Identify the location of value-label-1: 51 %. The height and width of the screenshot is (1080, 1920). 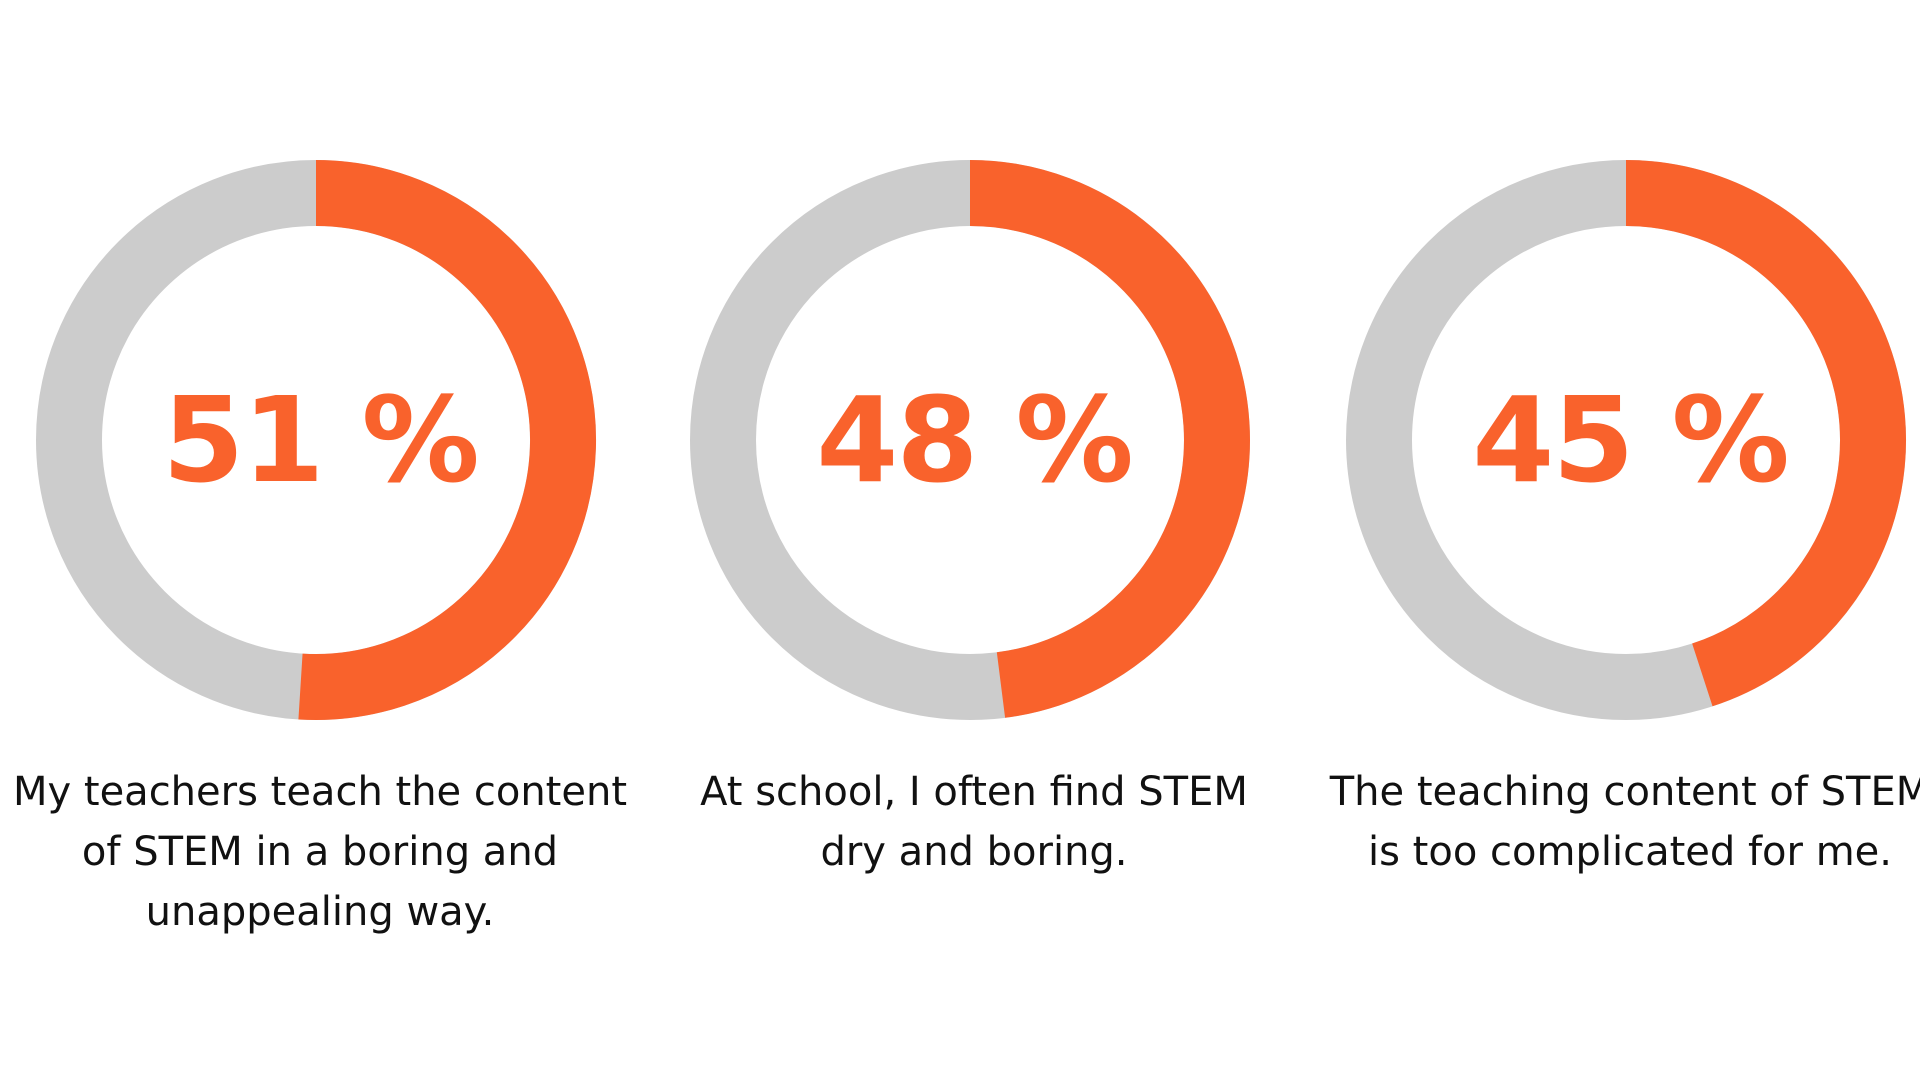
(321, 440).